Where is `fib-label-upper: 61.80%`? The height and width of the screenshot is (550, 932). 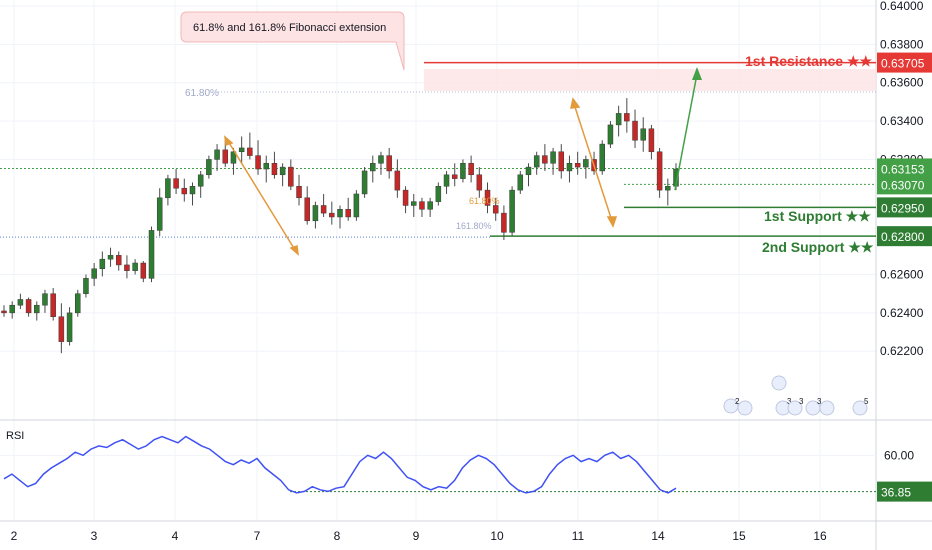
fib-label-upper: 61.80% is located at coordinates (202, 93).